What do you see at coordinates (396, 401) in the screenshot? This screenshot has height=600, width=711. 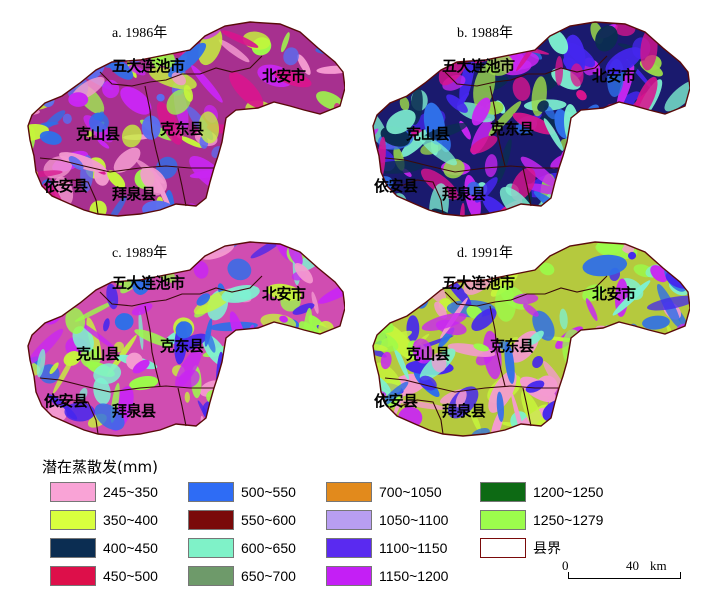 I see `label-yian: 依安县` at bounding box center [396, 401].